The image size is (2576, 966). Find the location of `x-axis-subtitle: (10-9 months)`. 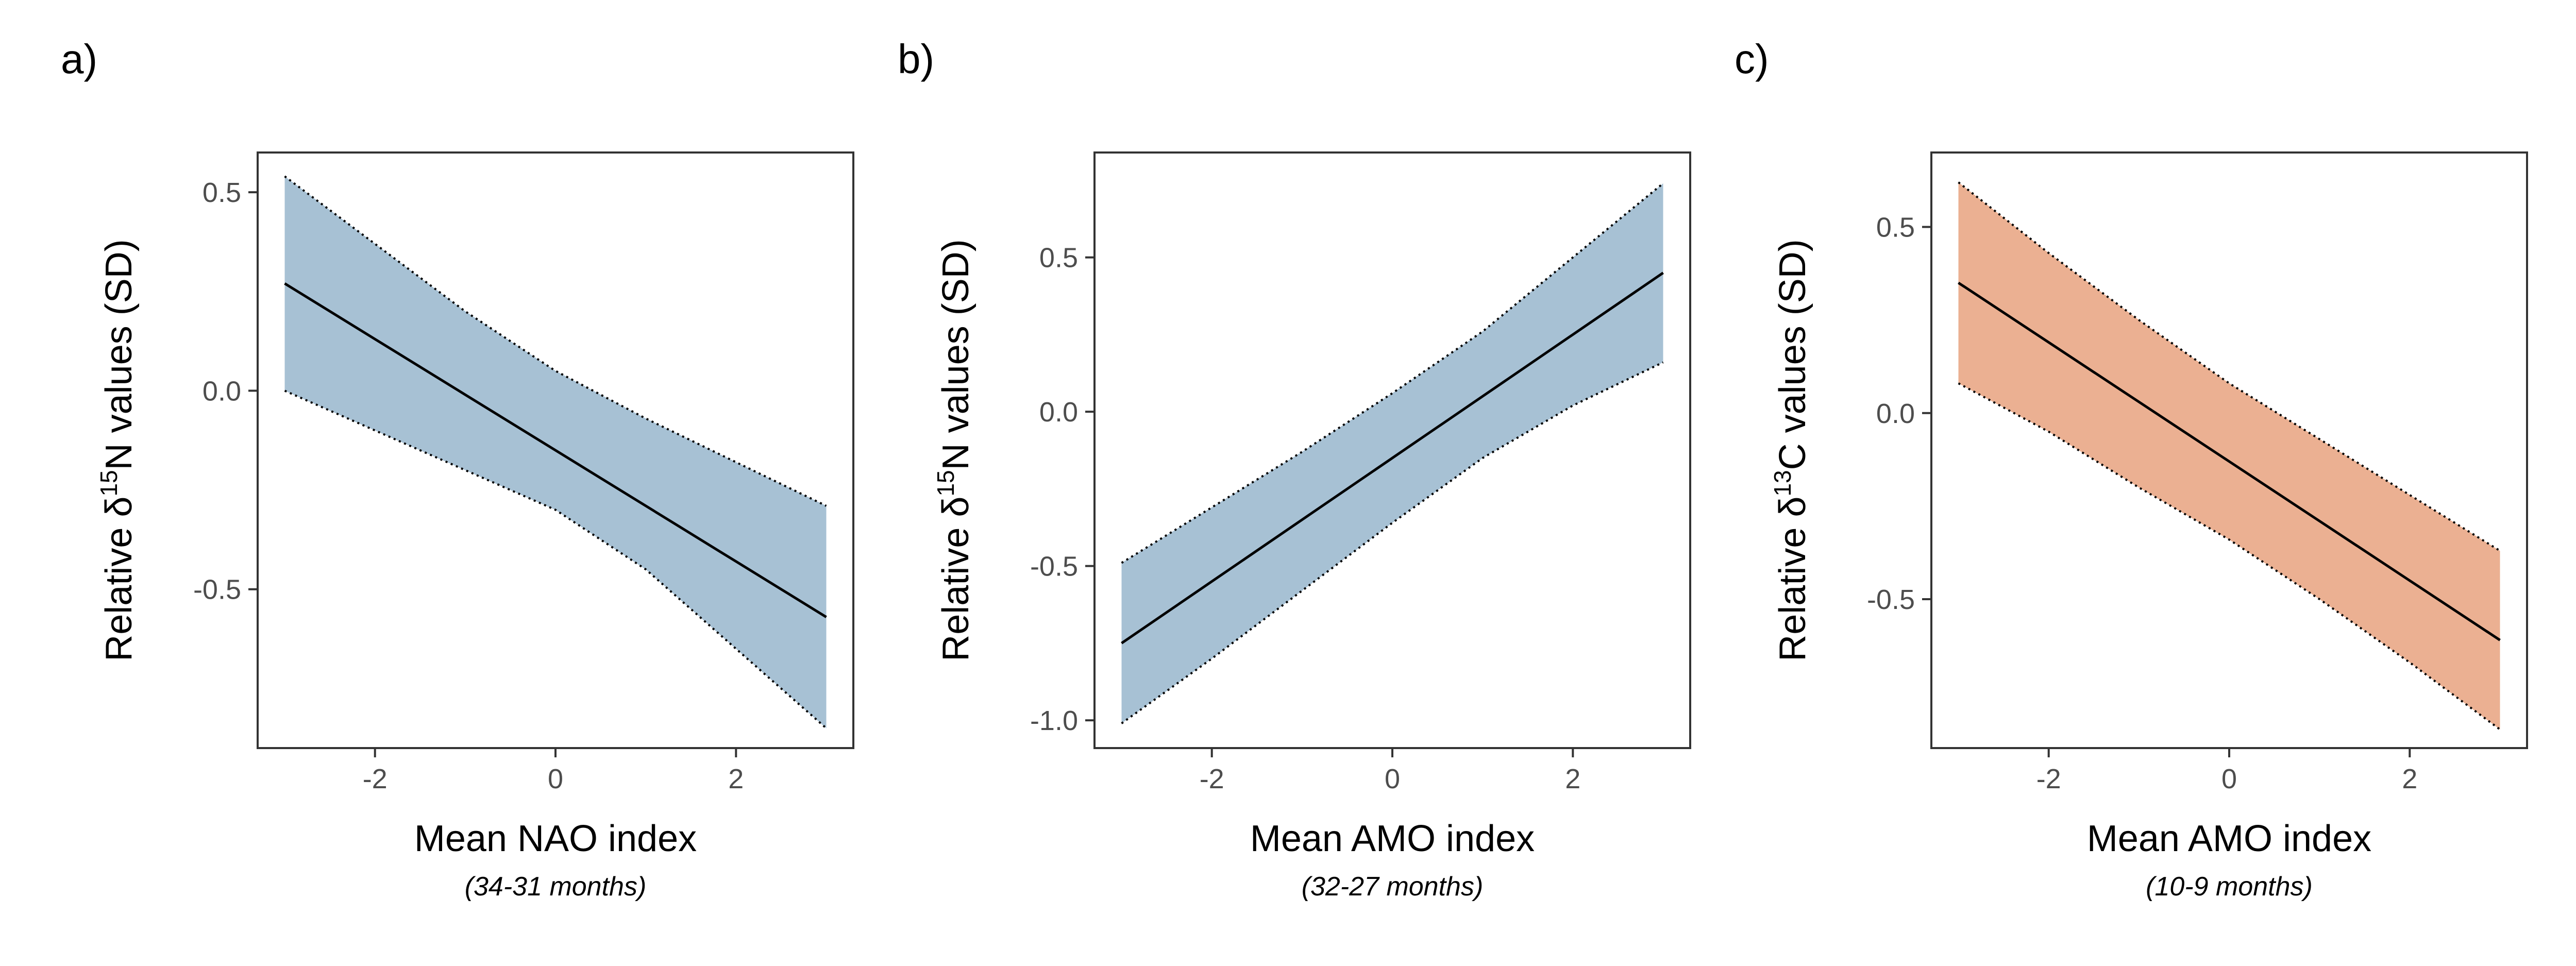

x-axis-subtitle: (10-9 months) is located at coordinates (2229, 887).